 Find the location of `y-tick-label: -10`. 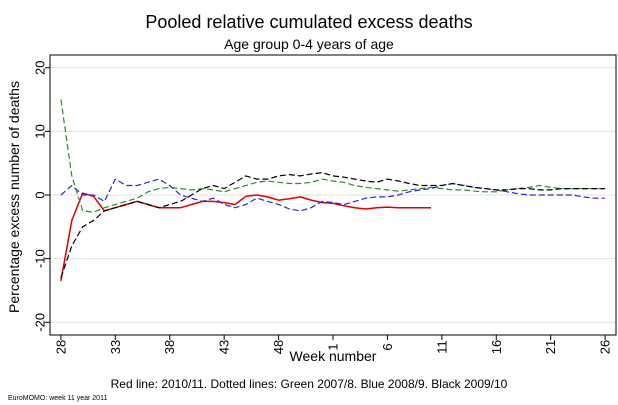

y-tick-label: -10 is located at coordinates (40, 258).